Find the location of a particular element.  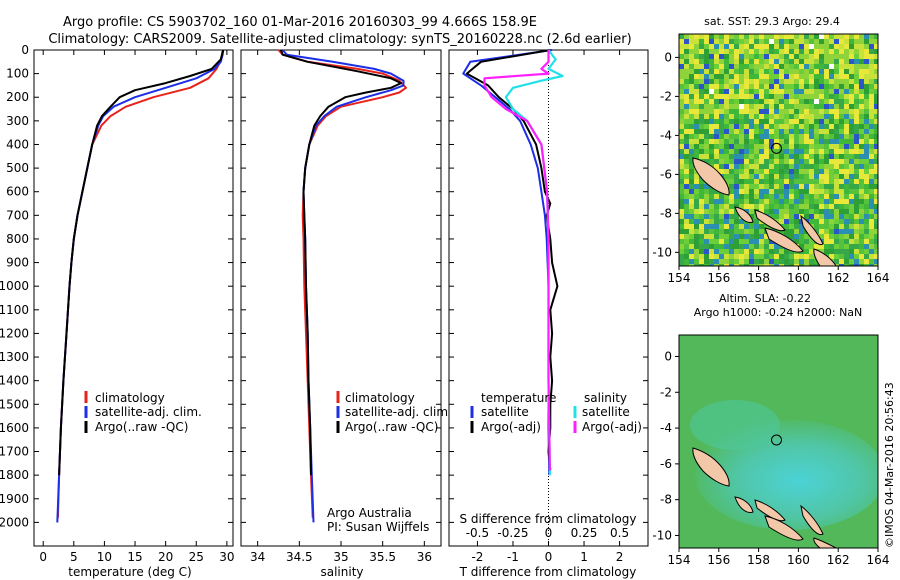

map-y-tick-label: -8 is located at coordinates (666, 213).